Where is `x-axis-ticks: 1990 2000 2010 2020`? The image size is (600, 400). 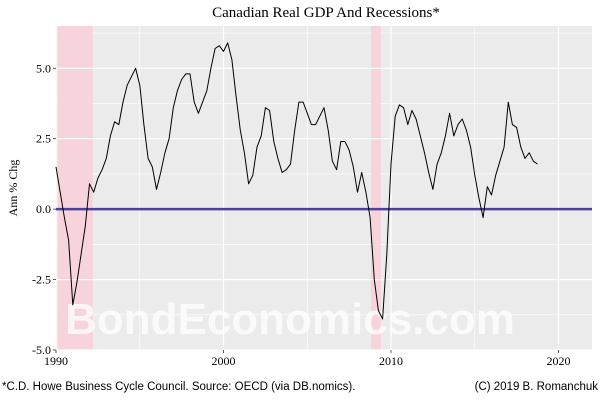 x-axis-ticks: 1990 2000 2010 2020 is located at coordinates (307, 359).